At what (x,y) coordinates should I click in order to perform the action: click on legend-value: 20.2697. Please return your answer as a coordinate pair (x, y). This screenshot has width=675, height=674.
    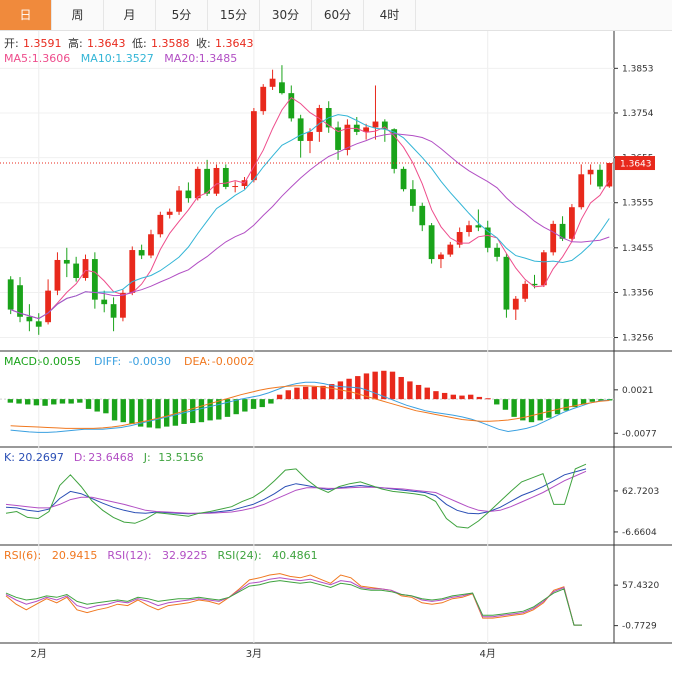
    Looking at the image, I should click on (41, 457).